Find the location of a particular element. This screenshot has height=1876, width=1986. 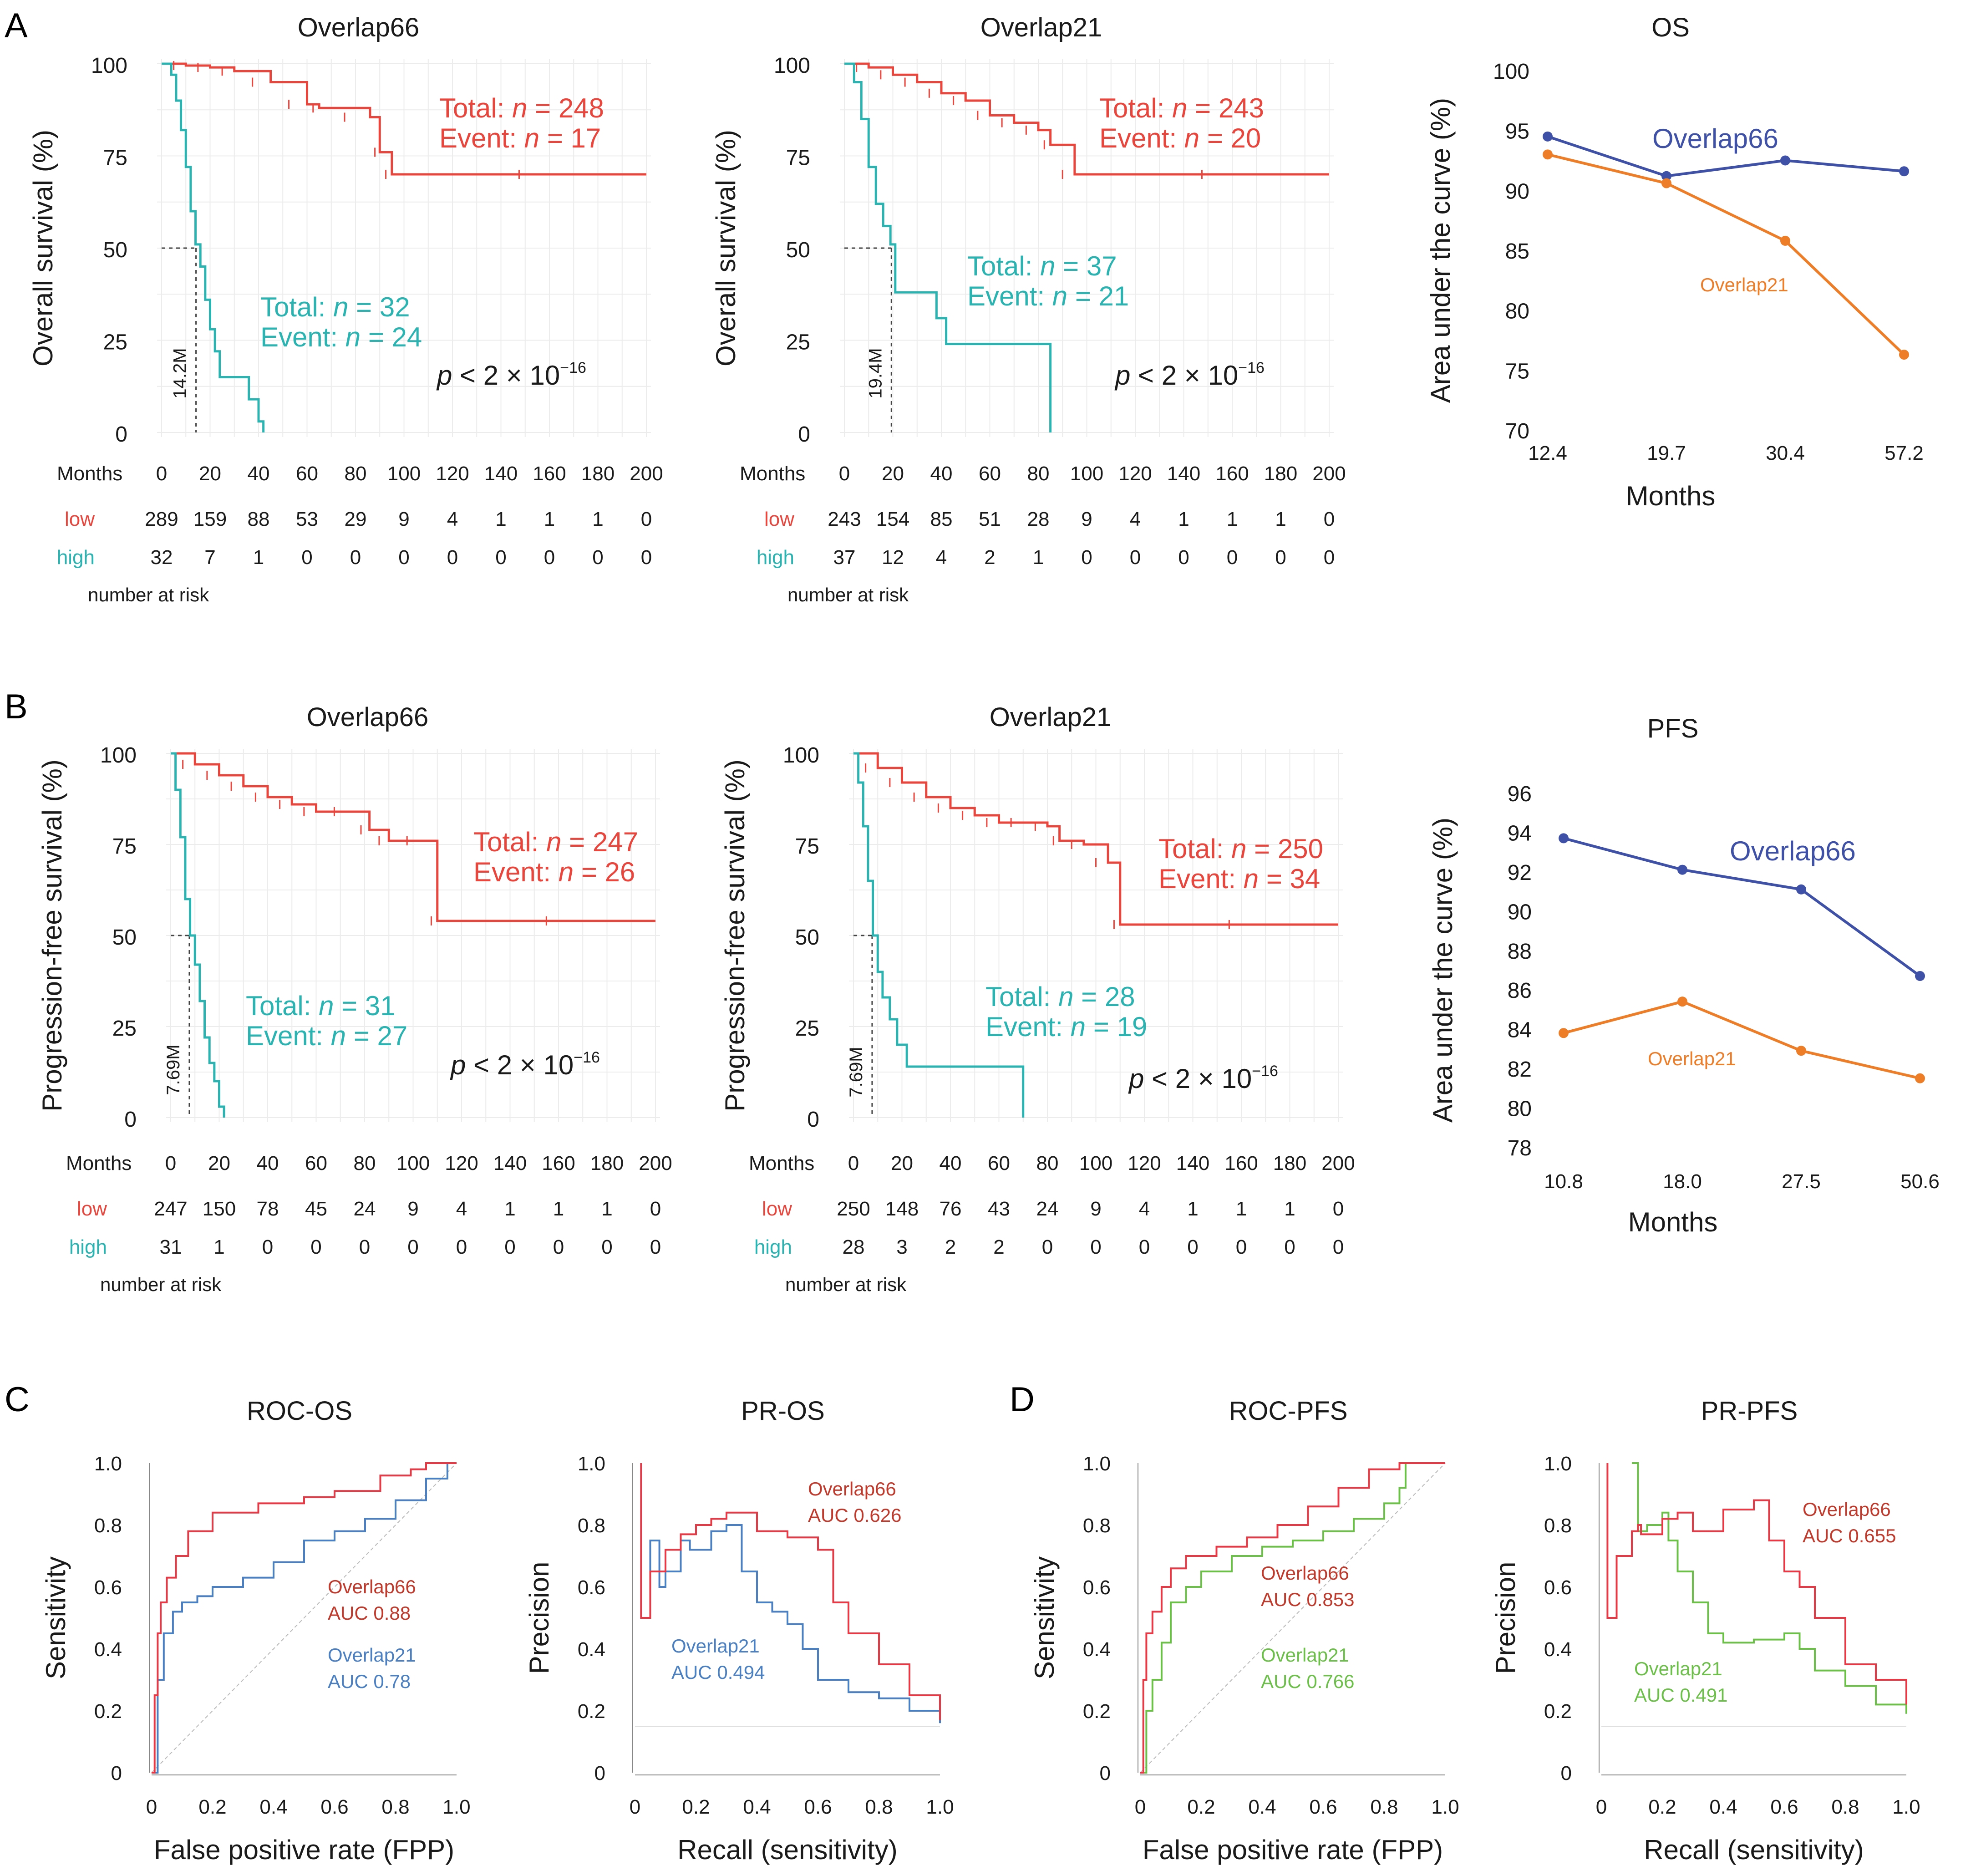

km_pfs_66-xtick: 160 is located at coordinates (558, 1163).